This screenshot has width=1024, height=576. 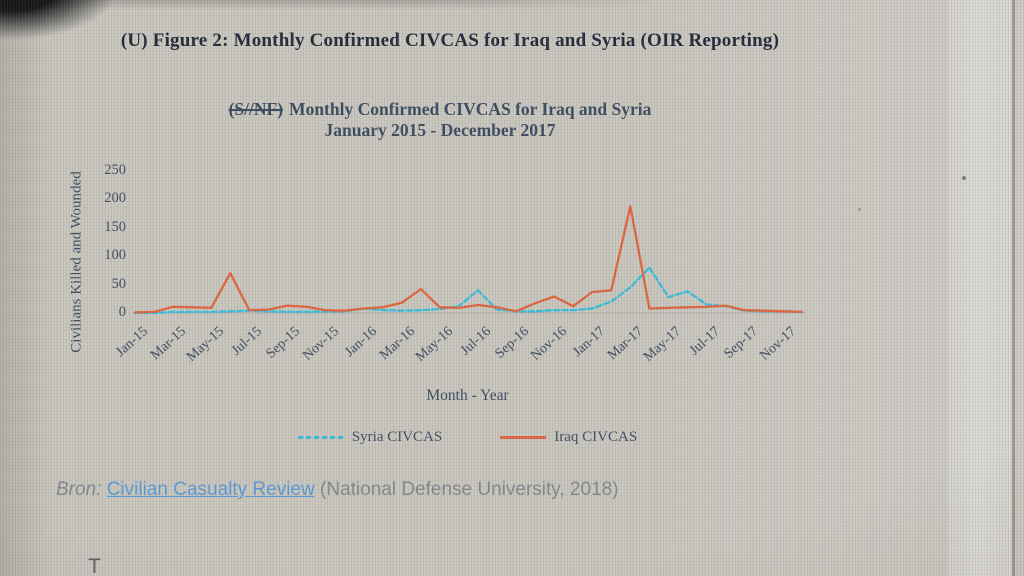 What do you see at coordinates (980, 288) in the screenshot?
I see `page-edge-highlight` at bounding box center [980, 288].